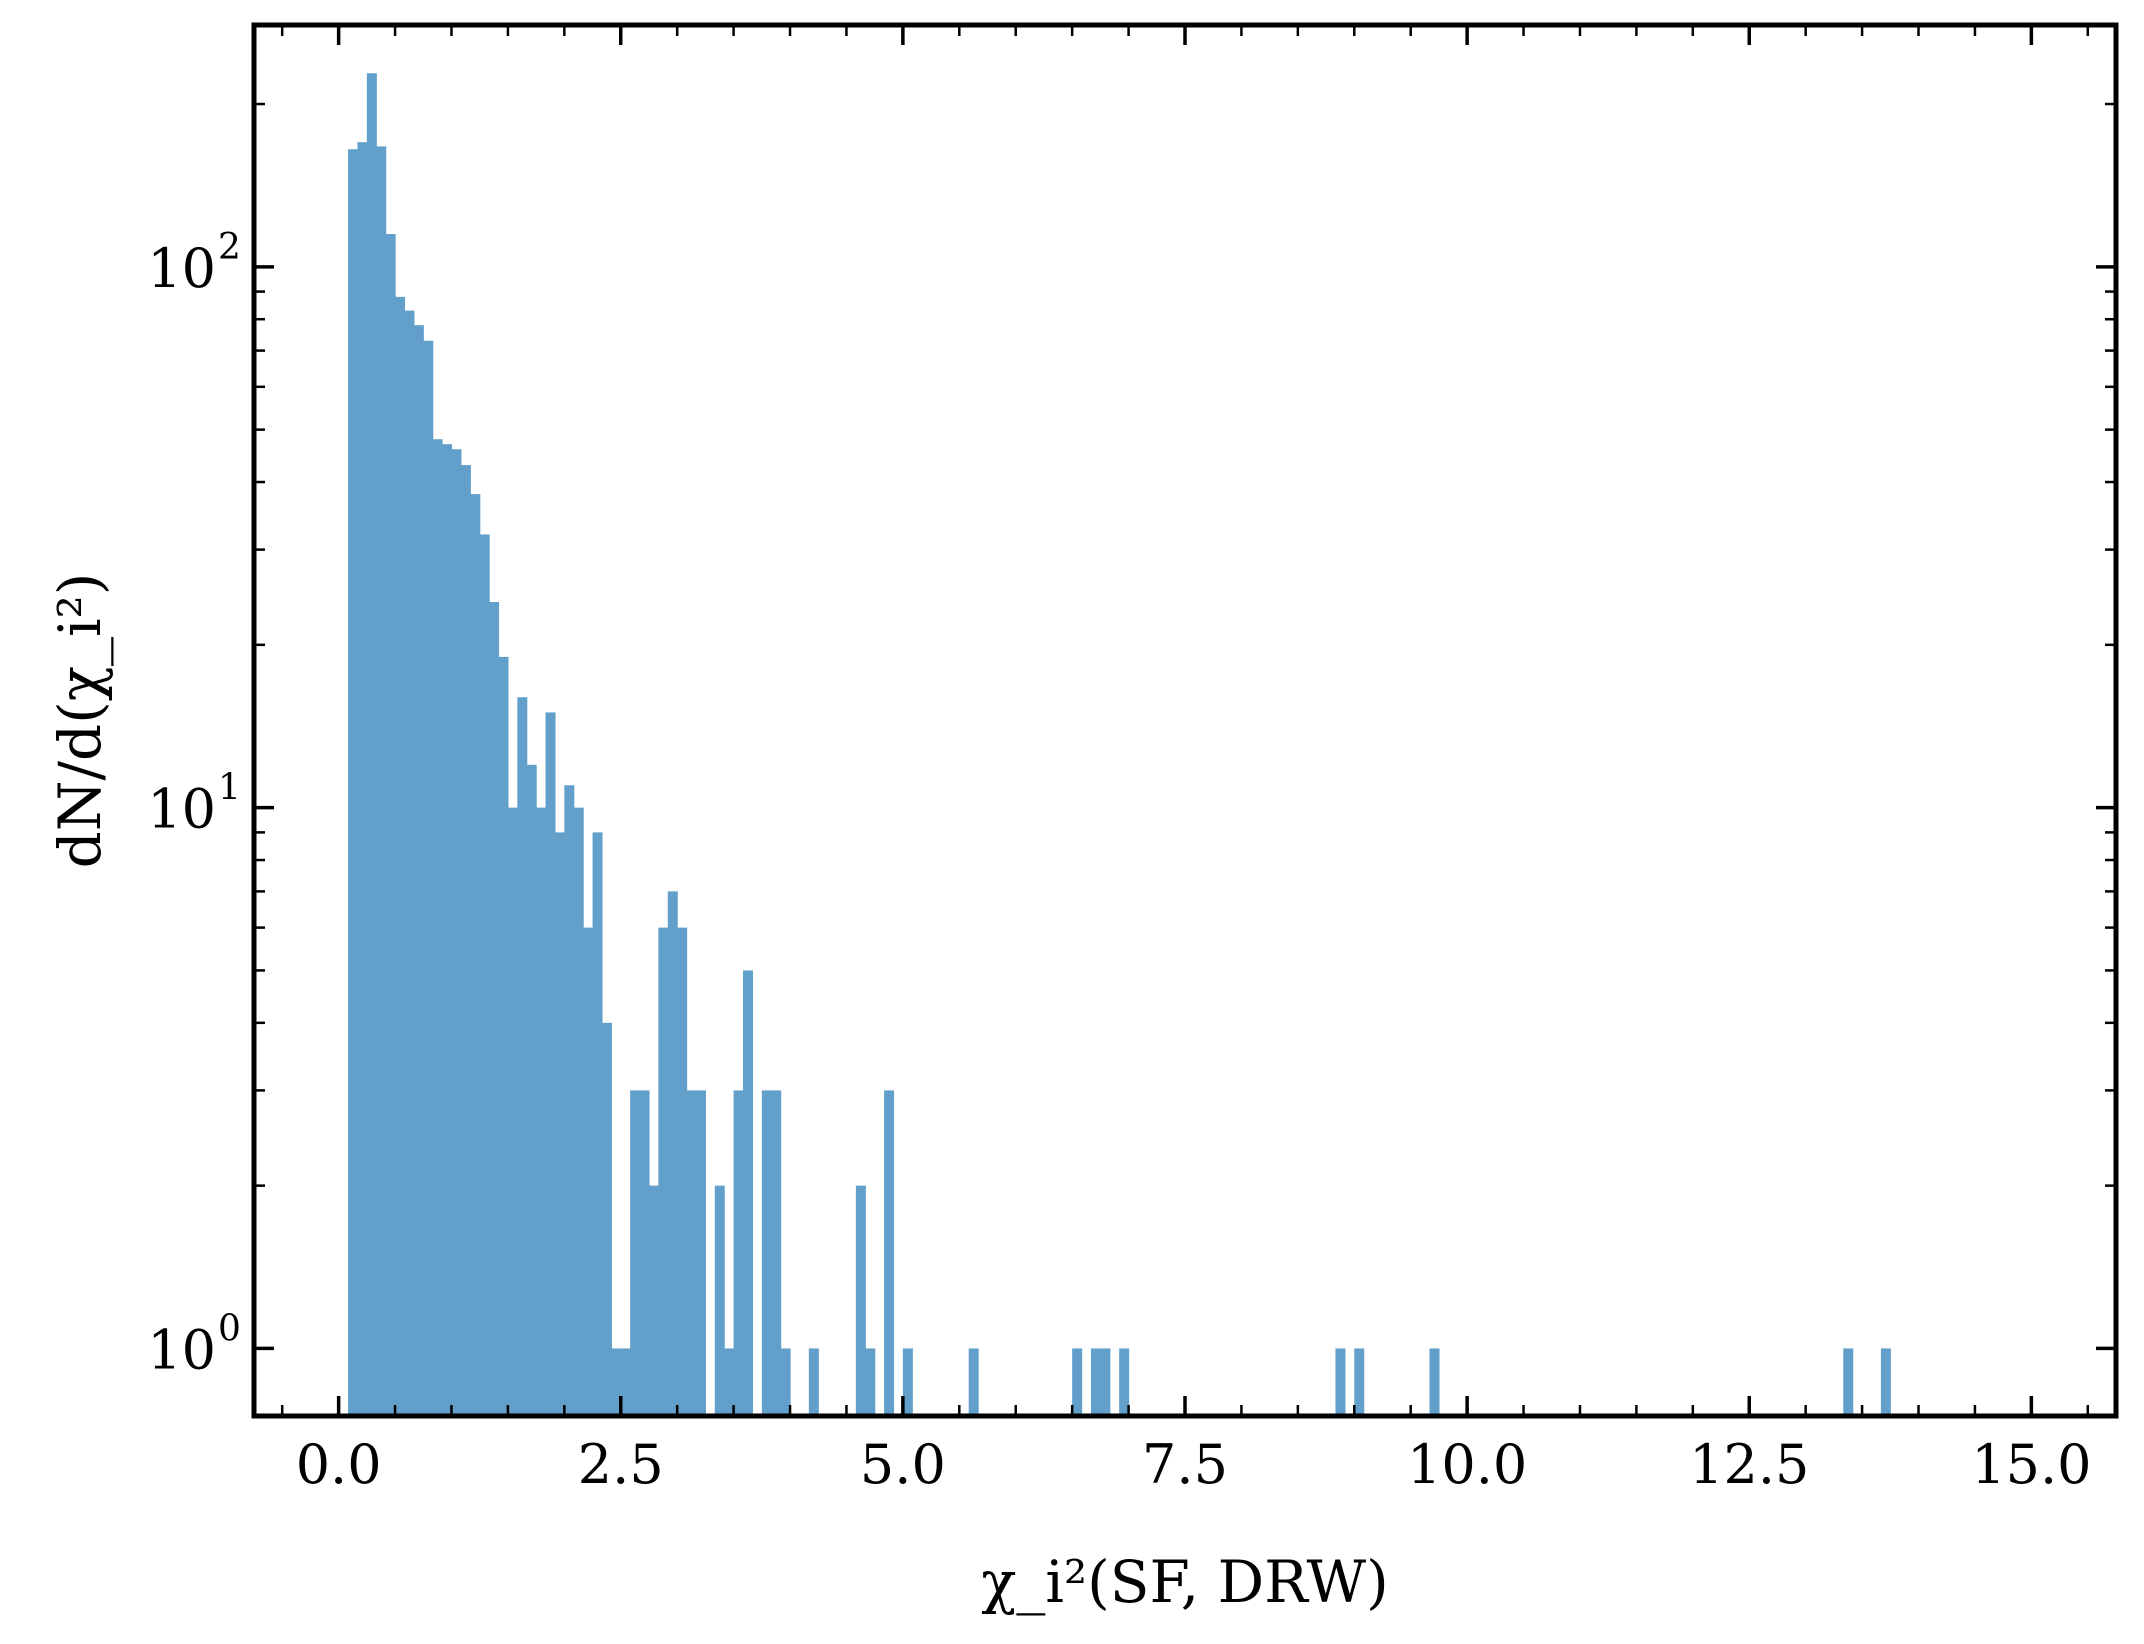  What do you see at coordinates (339, 1464) in the screenshot?
I see `x-tick-label: 0.0` at bounding box center [339, 1464].